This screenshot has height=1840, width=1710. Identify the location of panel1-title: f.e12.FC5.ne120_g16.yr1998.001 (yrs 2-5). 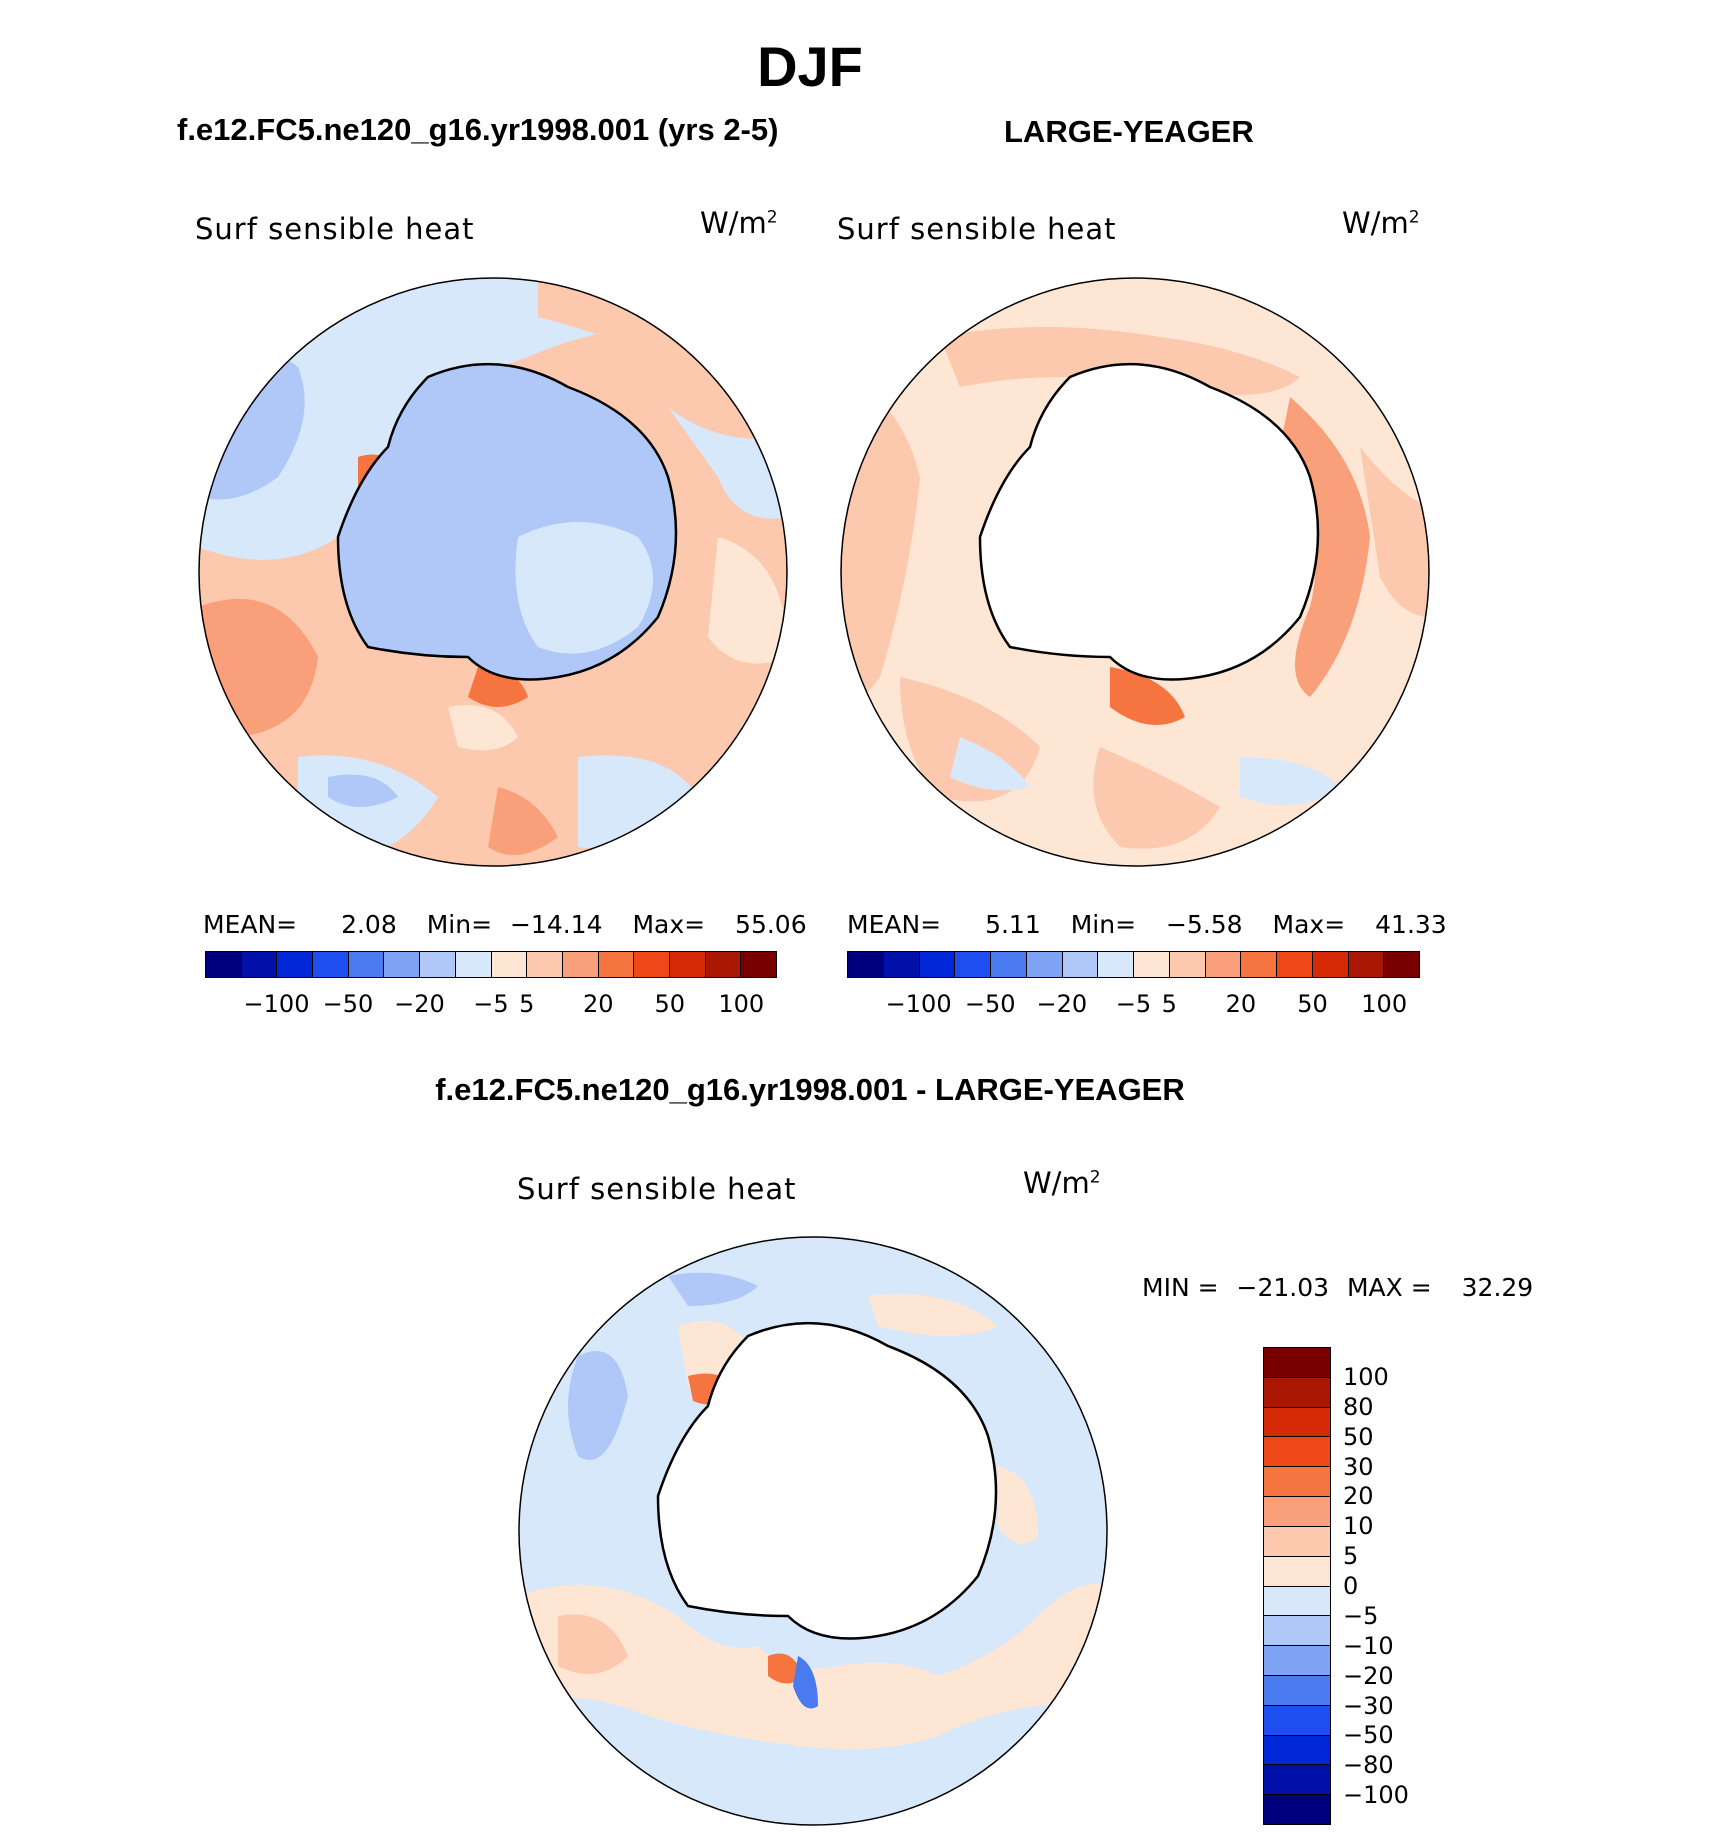
(478, 129).